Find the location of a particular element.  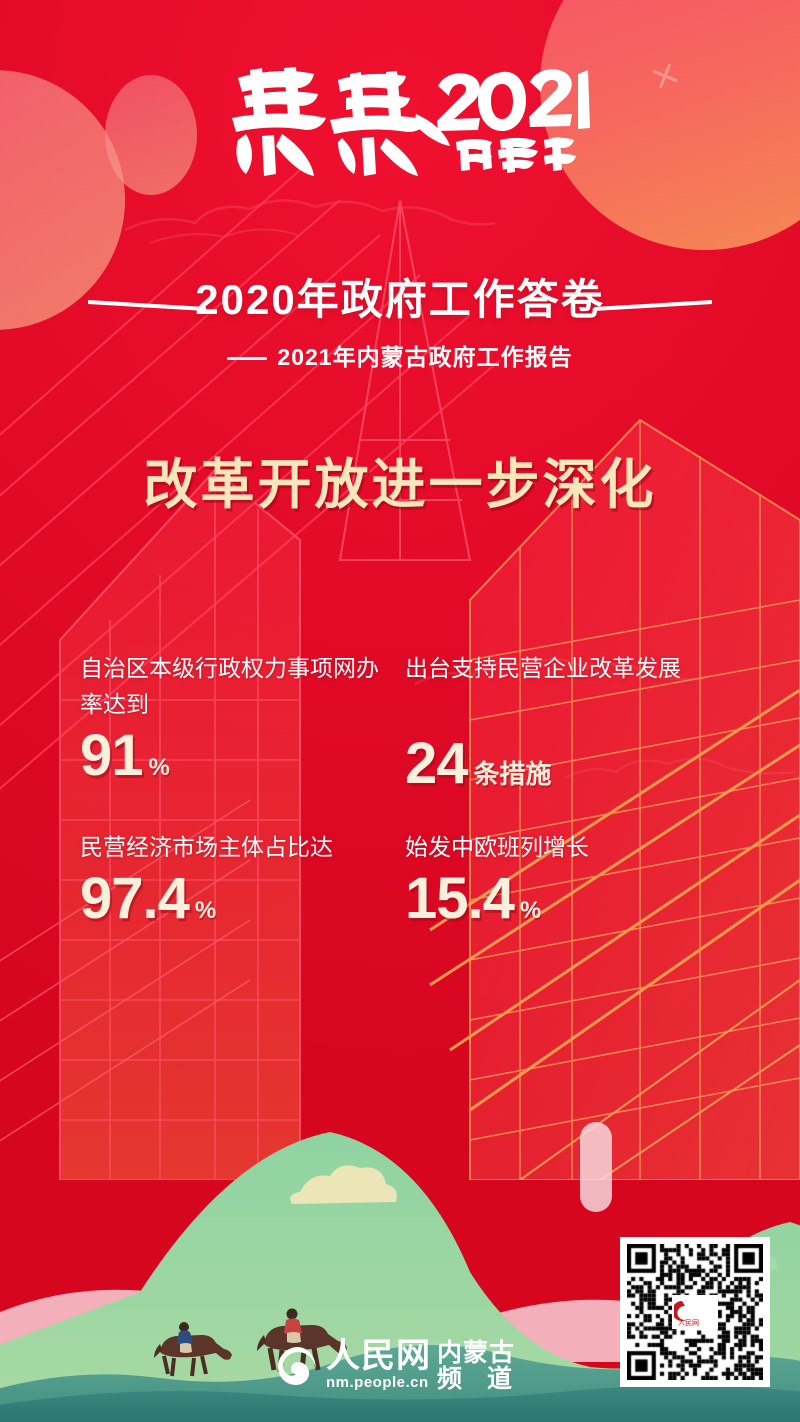

stat-label: 始发中欧班列增长 is located at coordinates (497, 846).